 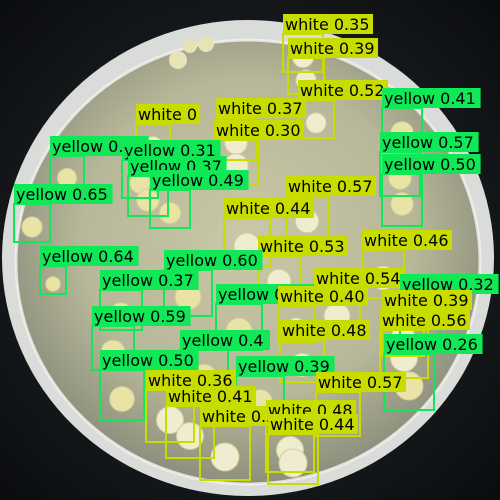 I want to click on label-text: yellow 0.26, so click(x=432, y=344).